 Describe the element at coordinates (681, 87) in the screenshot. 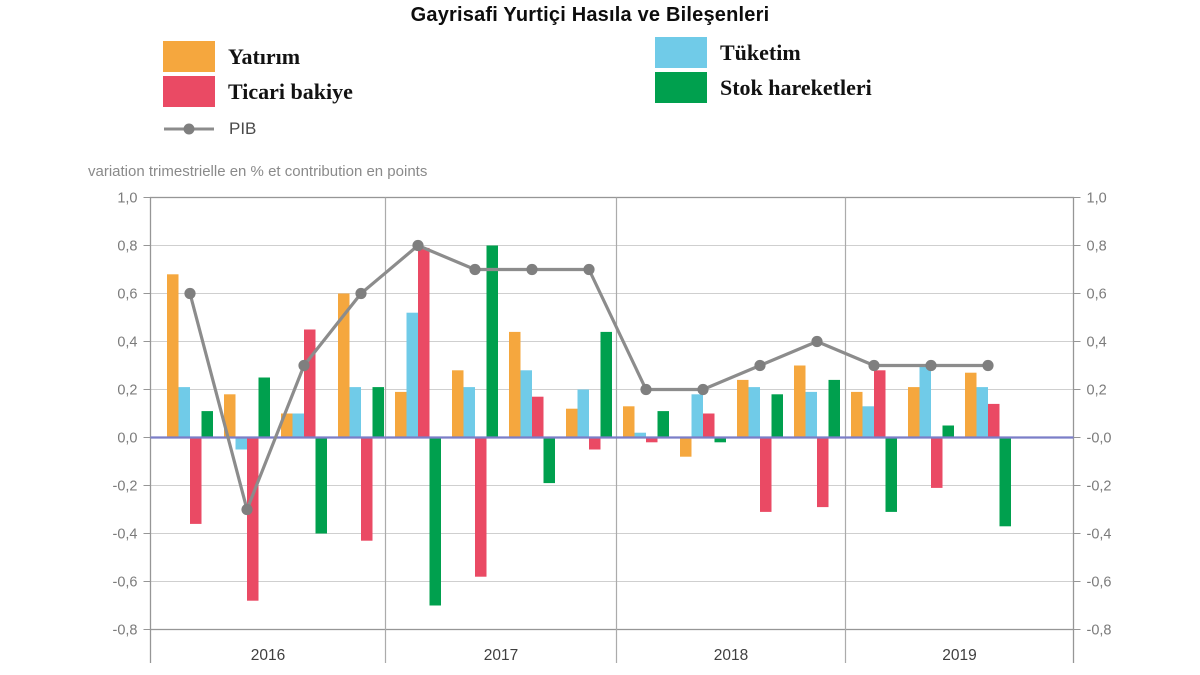

I see `legend-swatch-stok-hareketleri` at that location.